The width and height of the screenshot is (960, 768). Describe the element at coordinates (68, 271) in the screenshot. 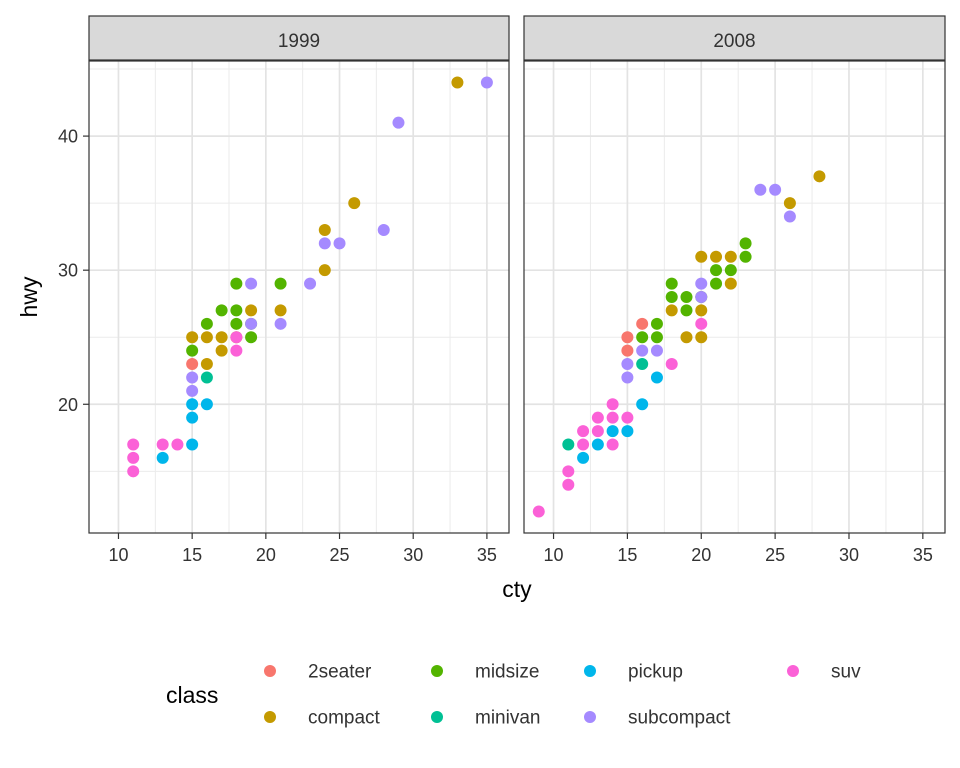

I see `y-tick-label: 30` at that location.